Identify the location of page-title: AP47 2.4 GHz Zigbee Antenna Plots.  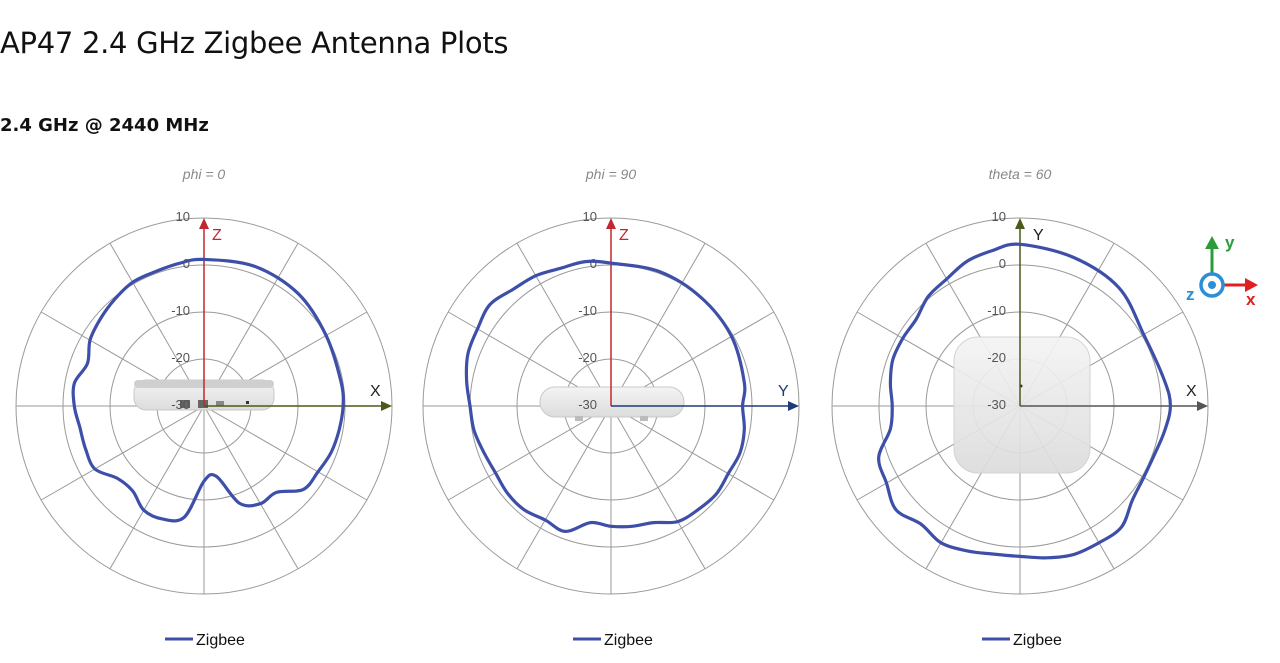
(254, 43).